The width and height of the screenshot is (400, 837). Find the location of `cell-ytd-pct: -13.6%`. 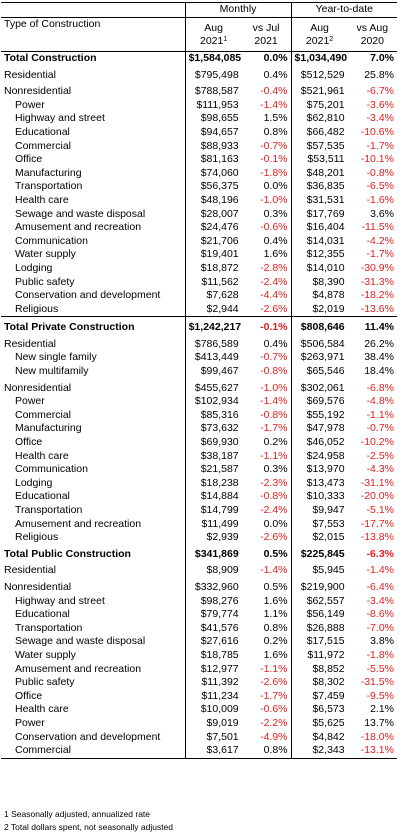

cell-ytd-pct: -13.6% is located at coordinates (377, 308).